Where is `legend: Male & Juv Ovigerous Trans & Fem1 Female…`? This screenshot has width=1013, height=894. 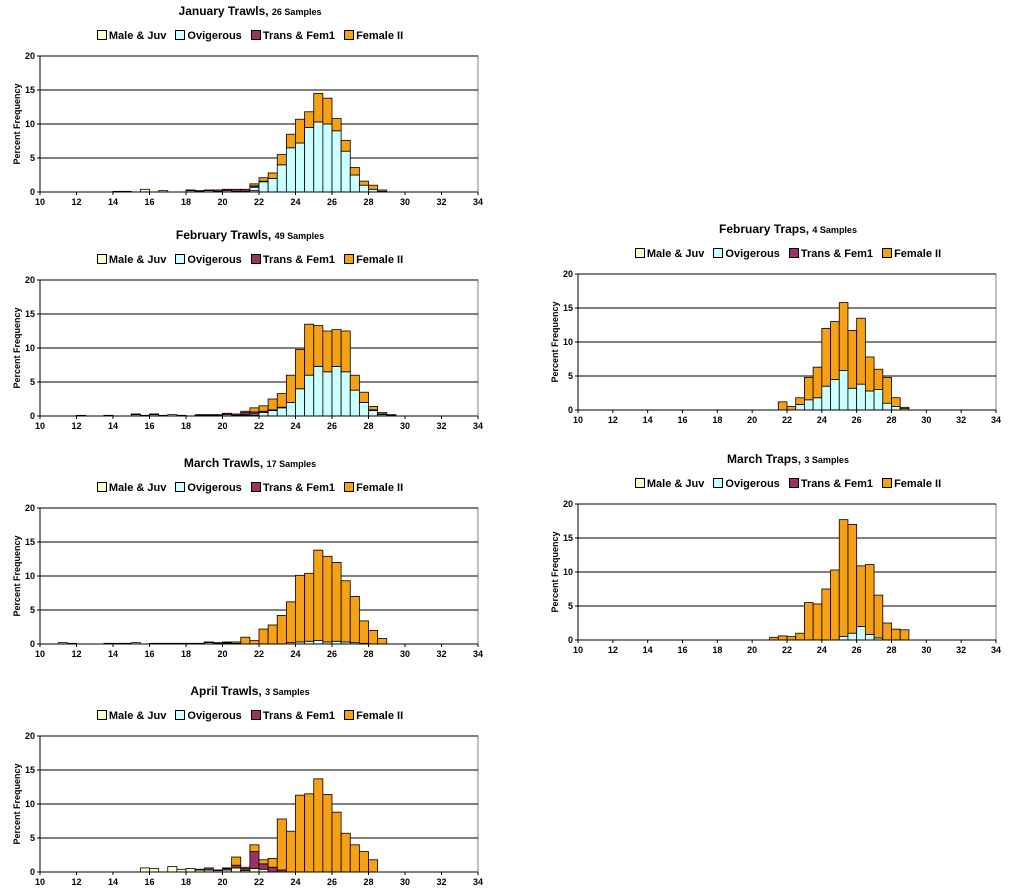 legend: Male & Juv Ovigerous Trans & Fem1 Female… is located at coordinates (250, 260).